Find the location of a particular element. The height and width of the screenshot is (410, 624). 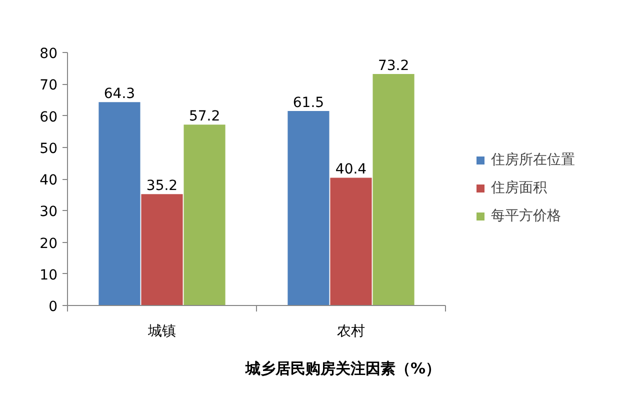

y-tick-label: 50 is located at coordinates (49, 148).